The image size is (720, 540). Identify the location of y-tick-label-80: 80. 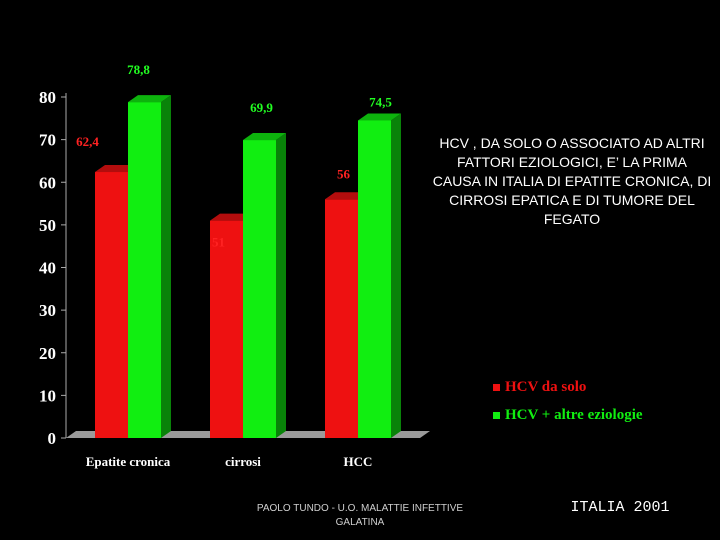
(47, 97).